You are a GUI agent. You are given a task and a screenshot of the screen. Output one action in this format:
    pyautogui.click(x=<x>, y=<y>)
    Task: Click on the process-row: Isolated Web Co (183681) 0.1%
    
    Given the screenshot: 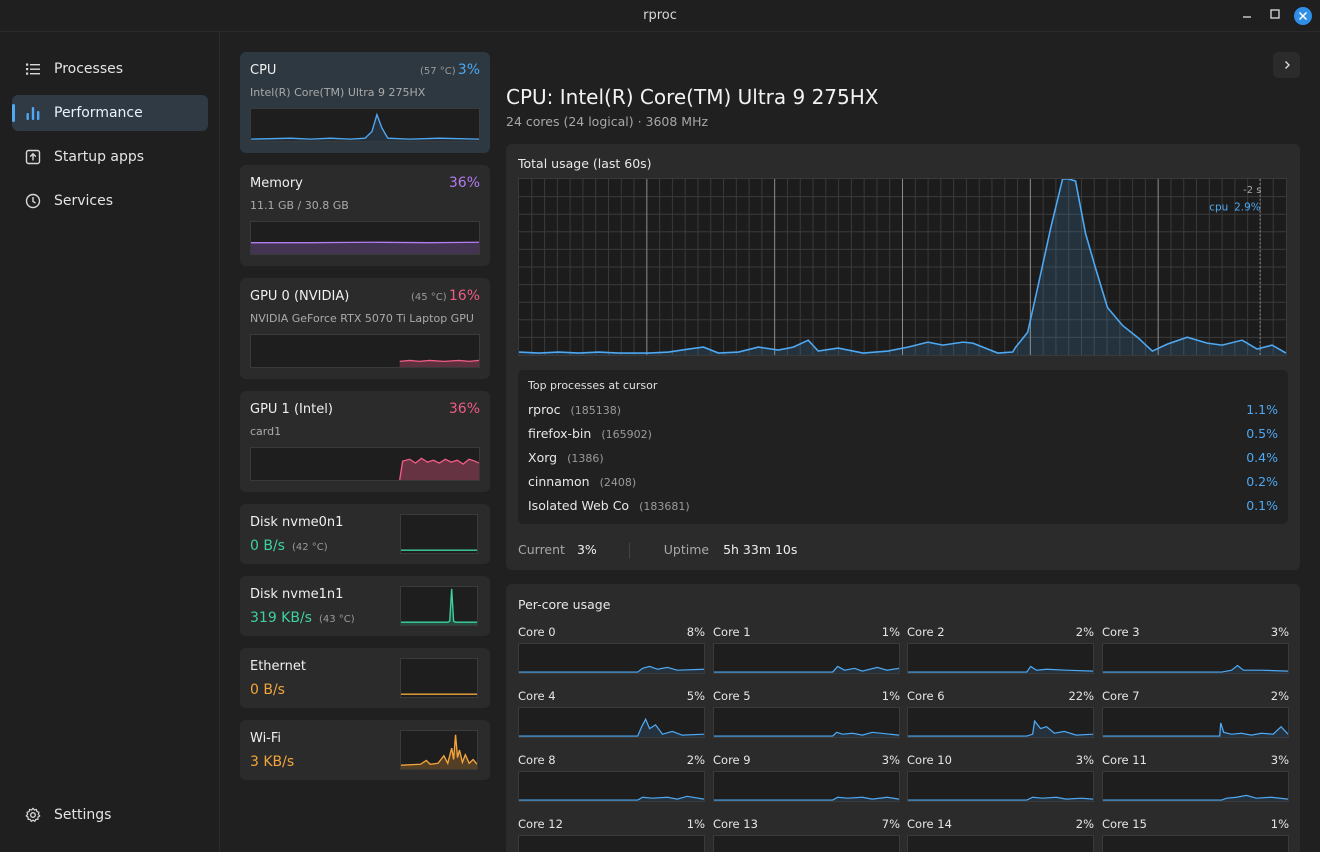 What is the action you would take?
    pyautogui.click(x=903, y=508)
    